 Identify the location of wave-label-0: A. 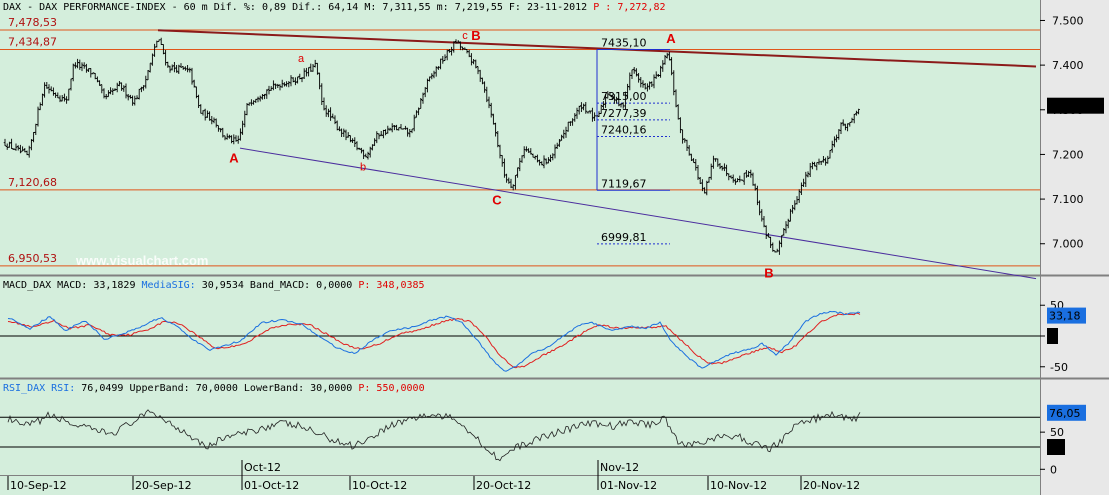
(234, 157).